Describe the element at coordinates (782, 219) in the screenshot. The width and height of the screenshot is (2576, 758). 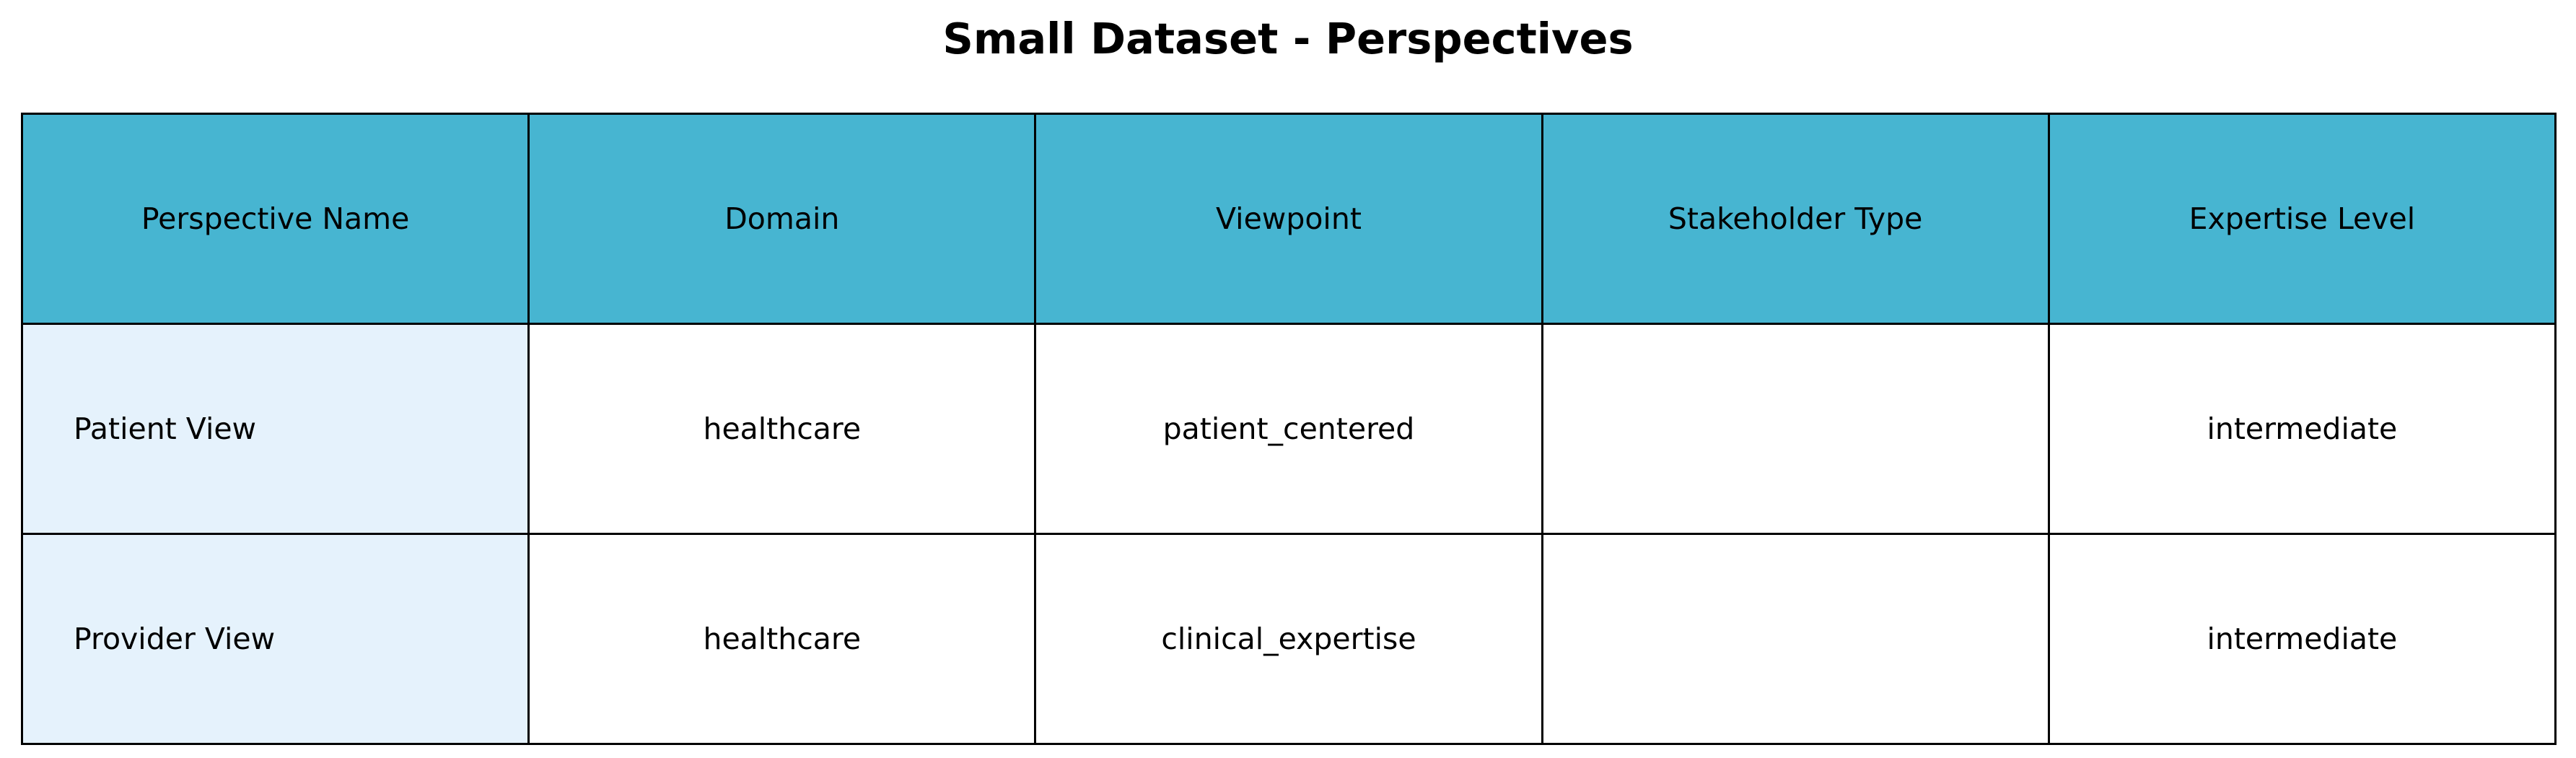
I see `column-header-domain: Domain` at that location.